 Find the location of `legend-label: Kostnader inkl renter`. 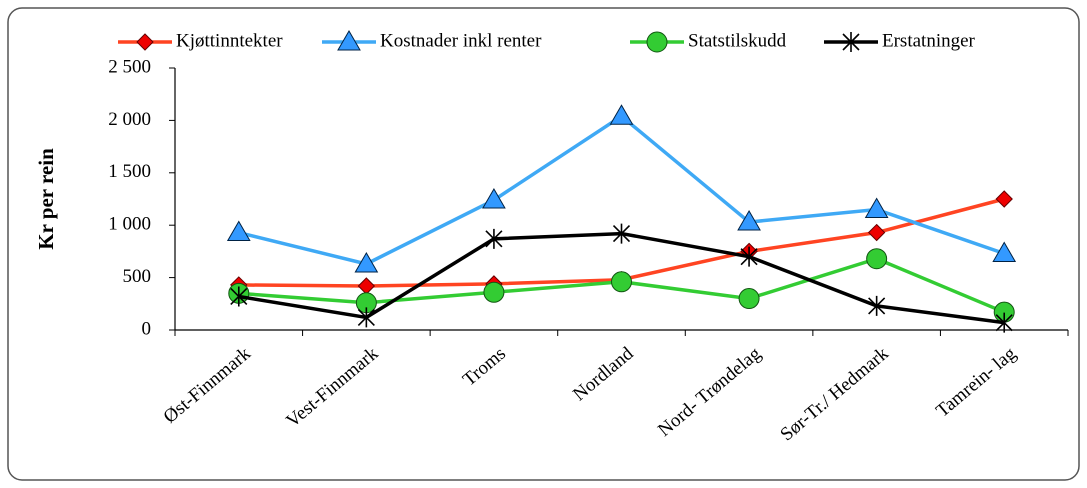

legend-label: Kostnader inkl renter is located at coordinates (461, 40).